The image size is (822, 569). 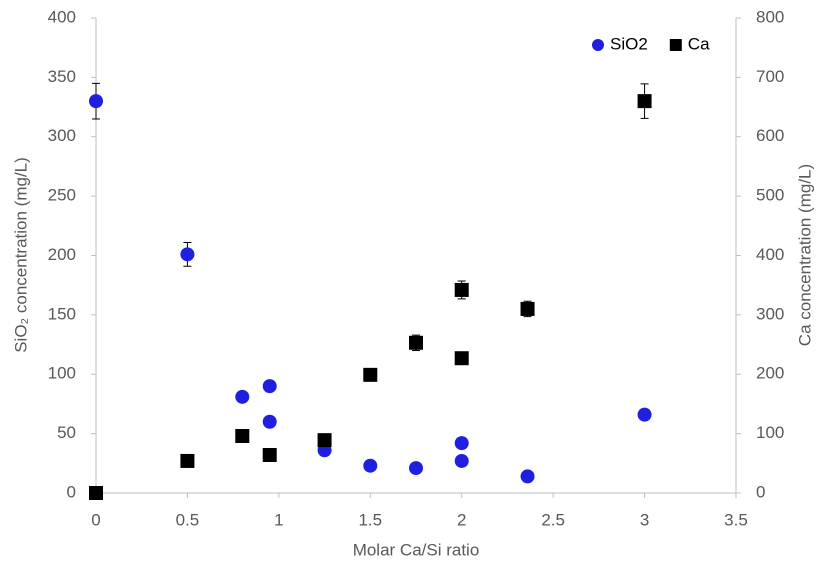 What do you see at coordinates (553, 519) in the screenshot?
I see `x-tick-label: 2.5` at bounding box center [553, 519].